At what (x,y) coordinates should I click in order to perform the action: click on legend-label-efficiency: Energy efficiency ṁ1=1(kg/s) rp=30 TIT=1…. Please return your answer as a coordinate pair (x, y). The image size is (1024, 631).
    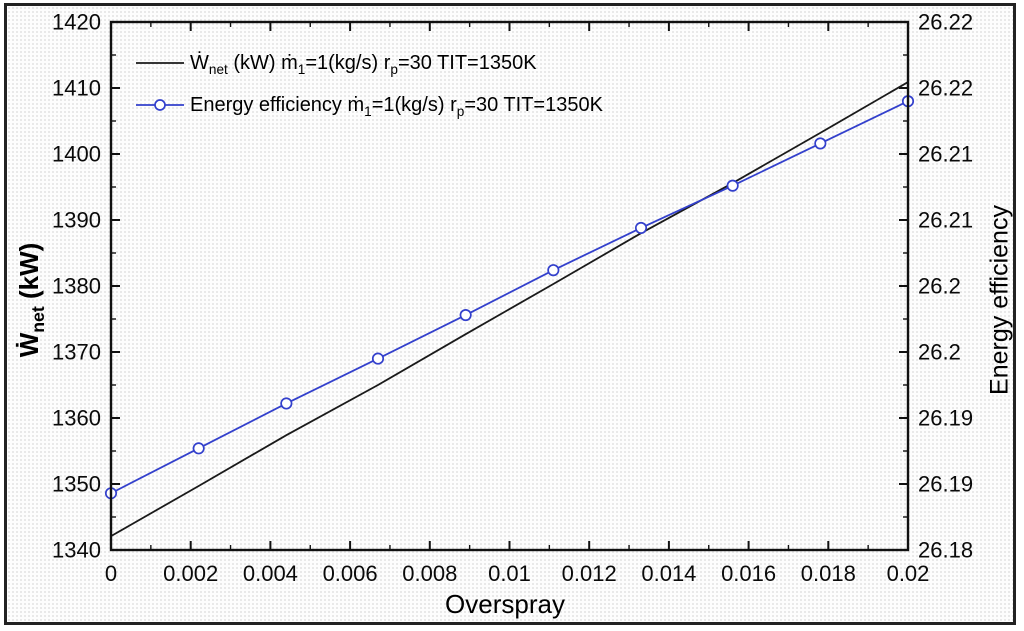
    Looking at the image, I should click on (396, 106).